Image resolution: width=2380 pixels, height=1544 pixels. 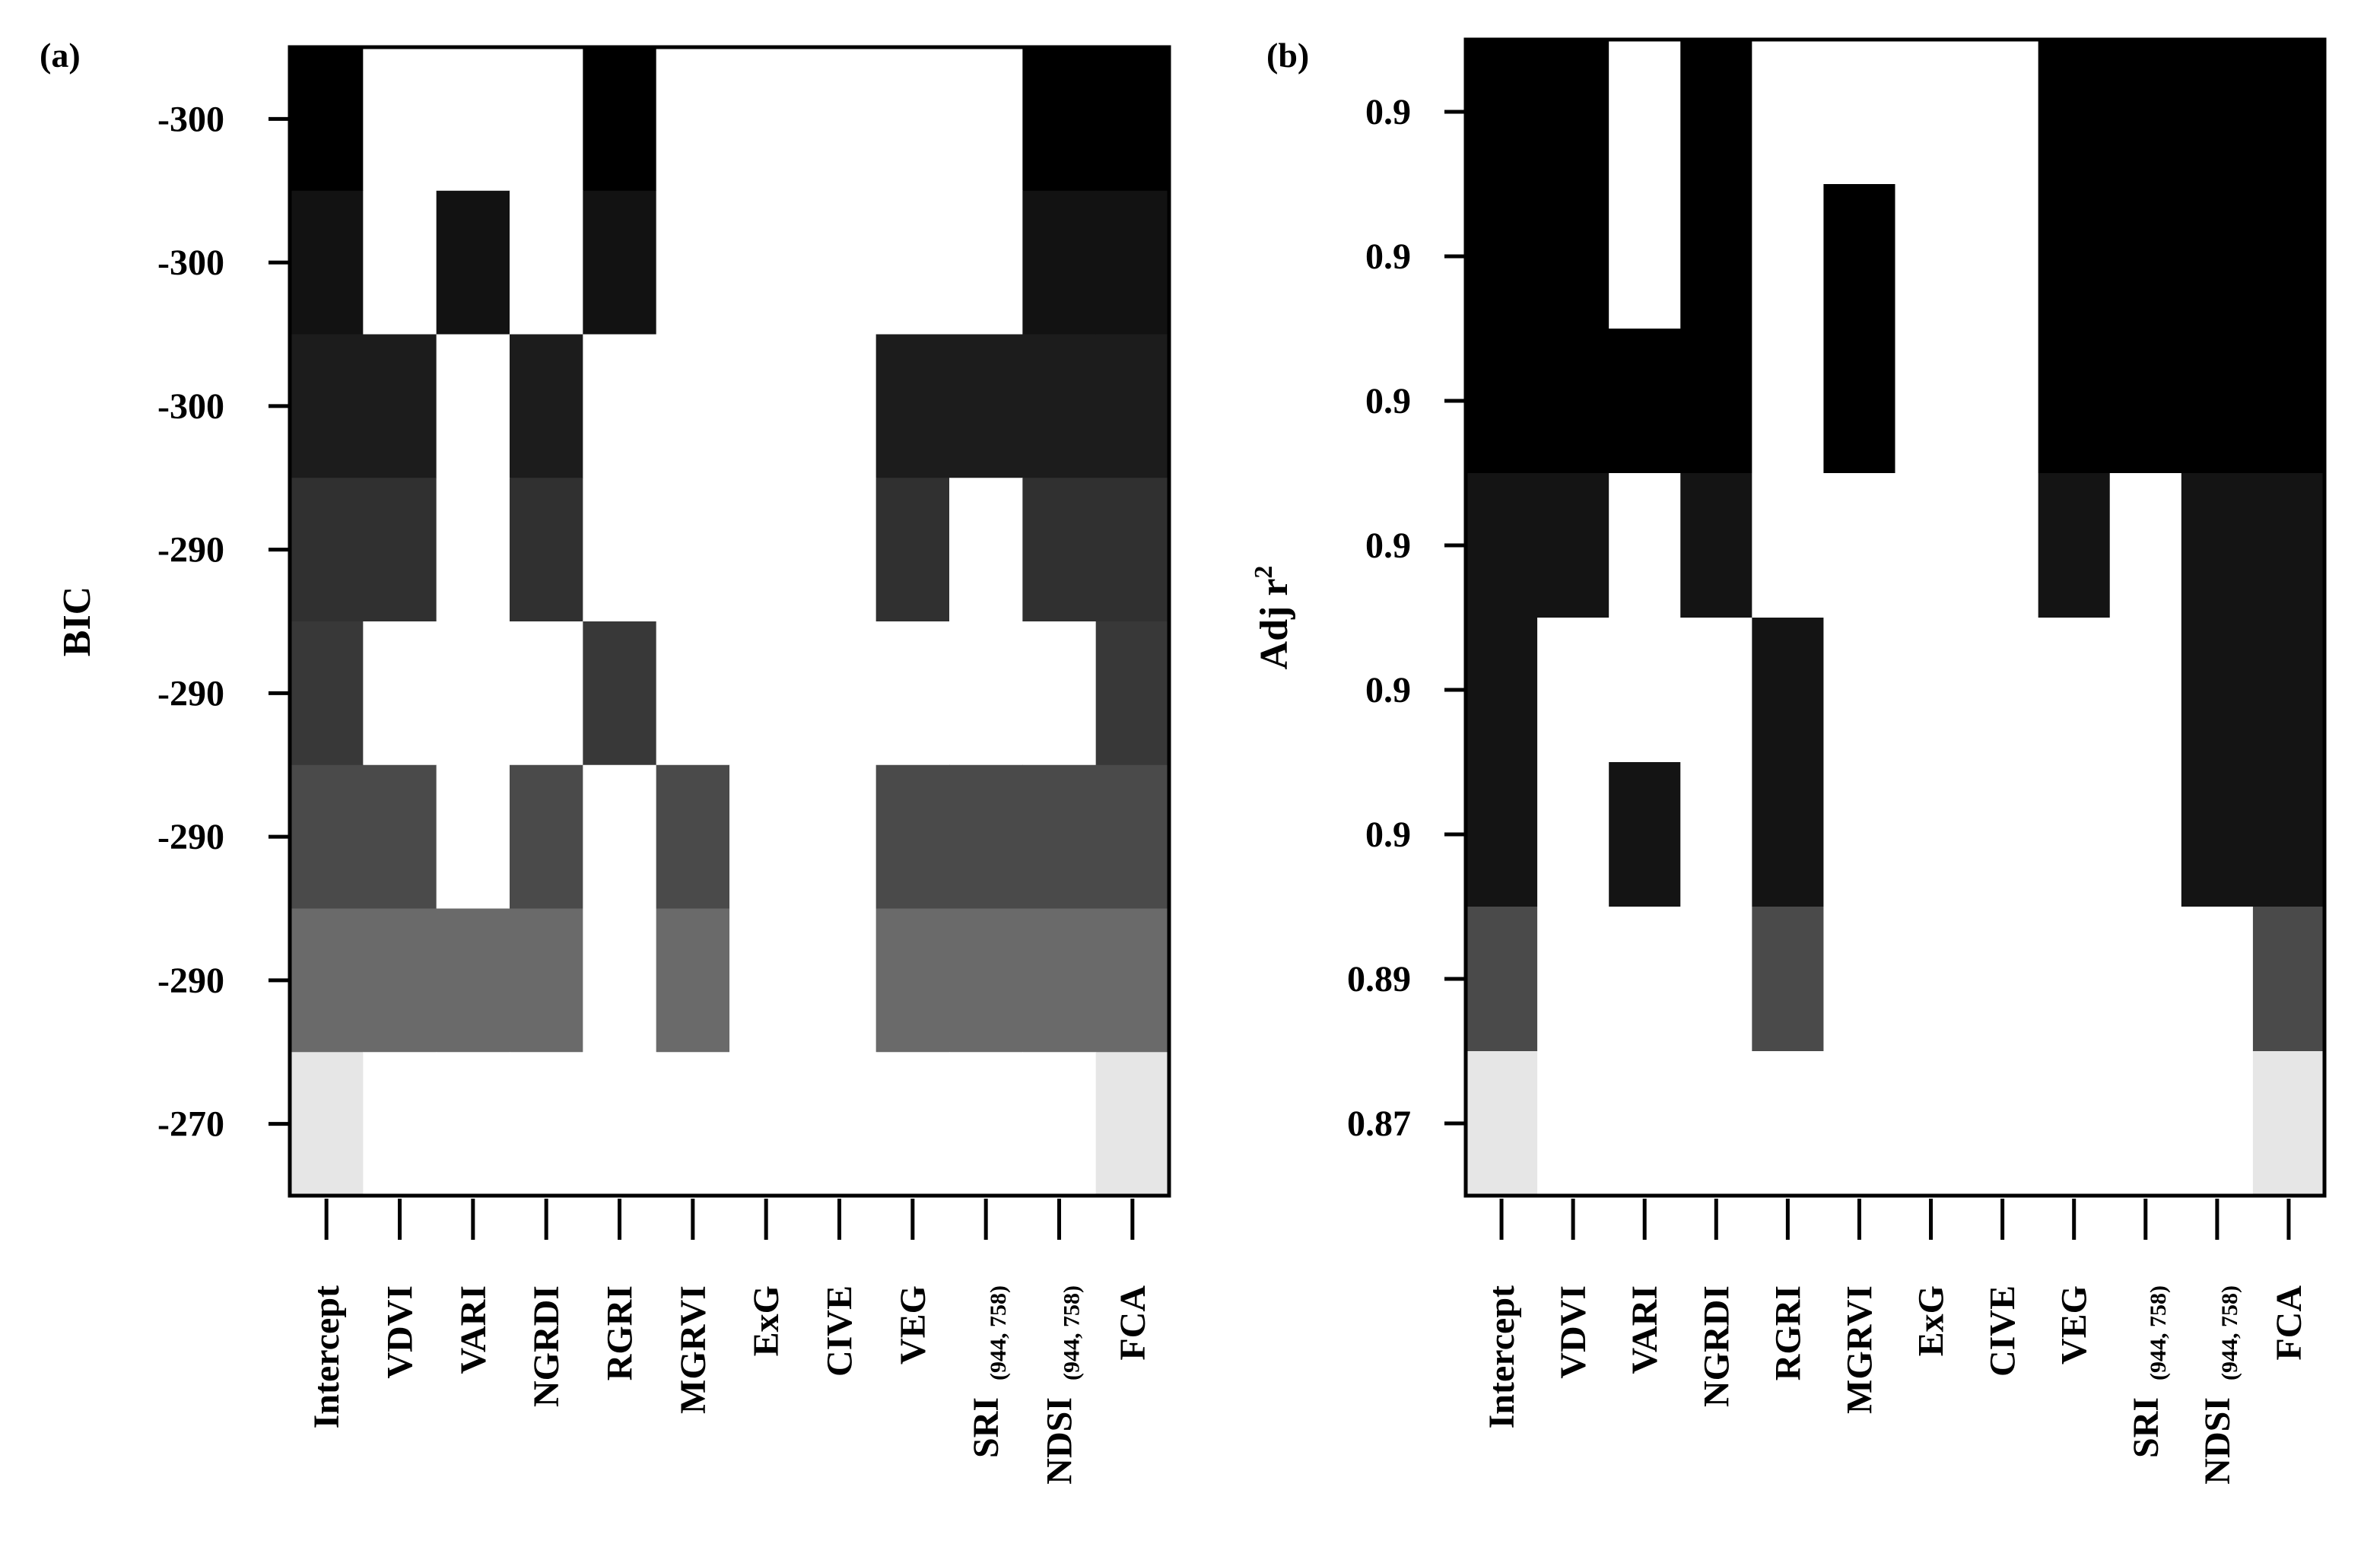 I want to click on x-tick-label: NDSI (944, 758), so click(x=2220, y=1385).